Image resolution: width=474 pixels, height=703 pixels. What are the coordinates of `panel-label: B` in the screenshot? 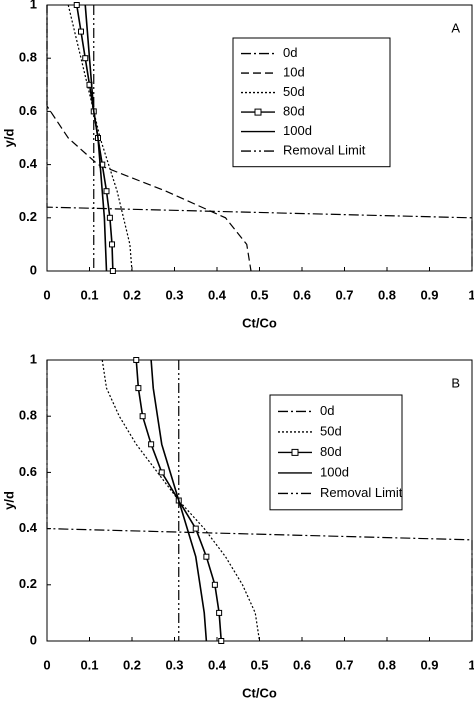 It's located at (455, 382).